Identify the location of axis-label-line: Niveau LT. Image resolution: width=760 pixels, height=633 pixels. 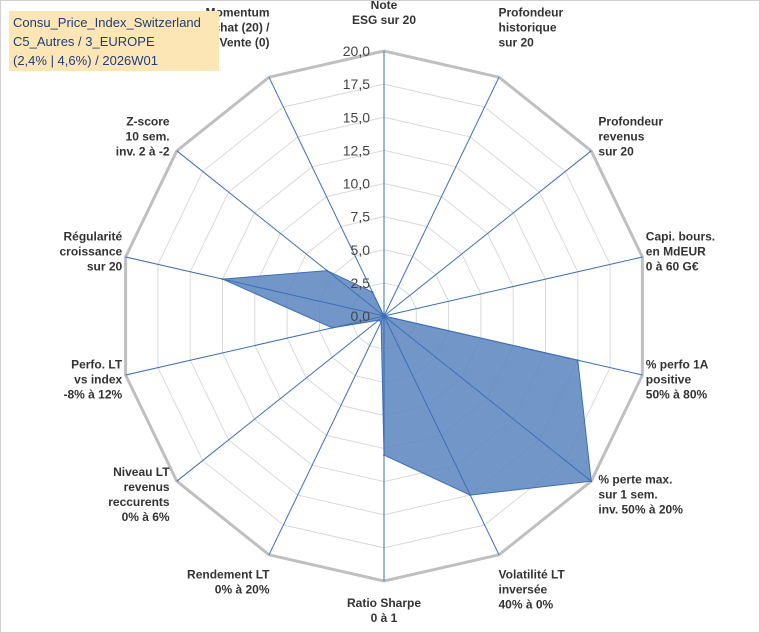
(141, 472).